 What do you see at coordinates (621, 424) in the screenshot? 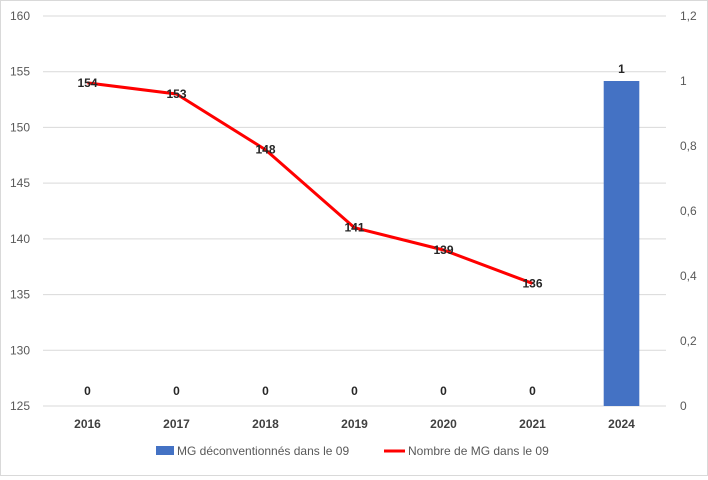
I see `x-tick-label: 2024` at bounding box center [621, 424].